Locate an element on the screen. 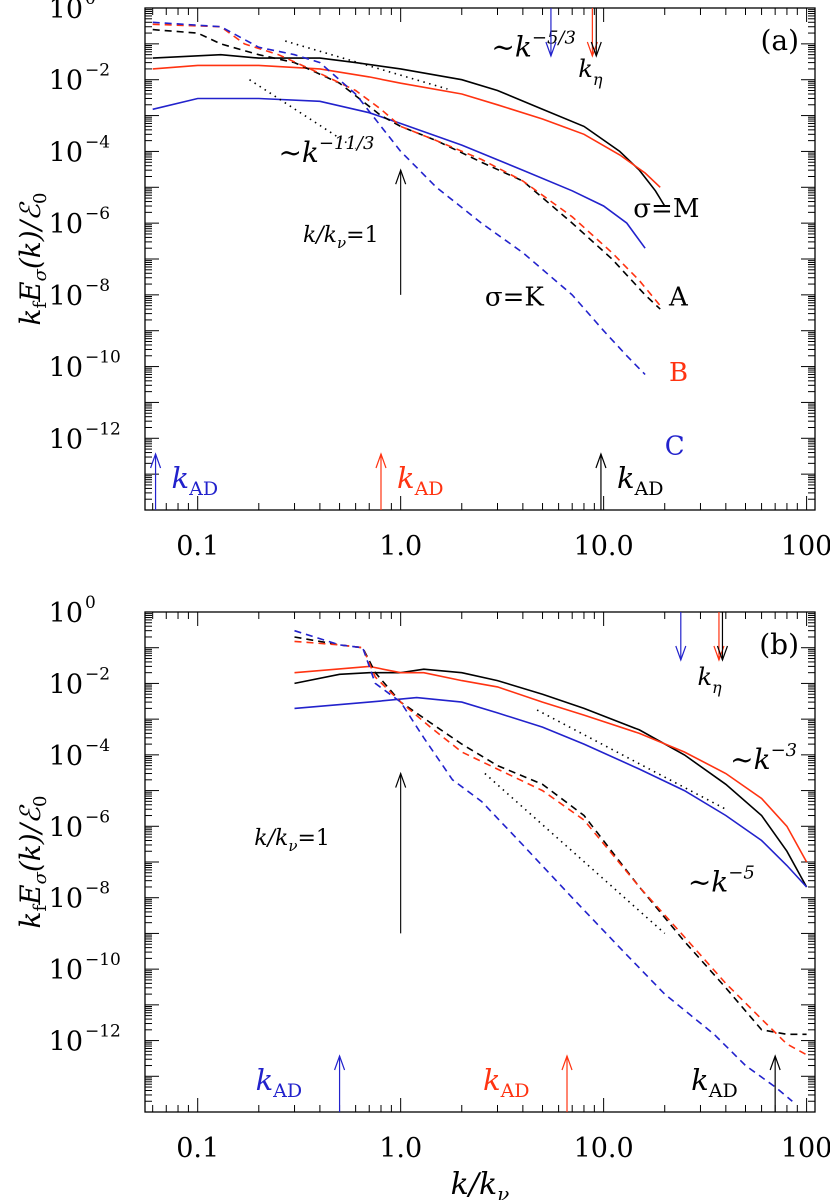  power-law-label: ~k−3 is located at coordinates (763, 758).